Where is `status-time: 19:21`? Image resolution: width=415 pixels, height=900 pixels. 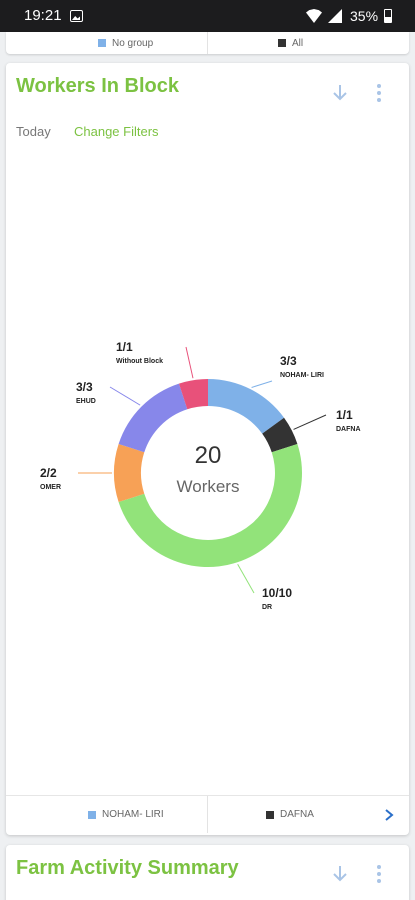 status-time: 19:21 is located at coordinates (43, 15).